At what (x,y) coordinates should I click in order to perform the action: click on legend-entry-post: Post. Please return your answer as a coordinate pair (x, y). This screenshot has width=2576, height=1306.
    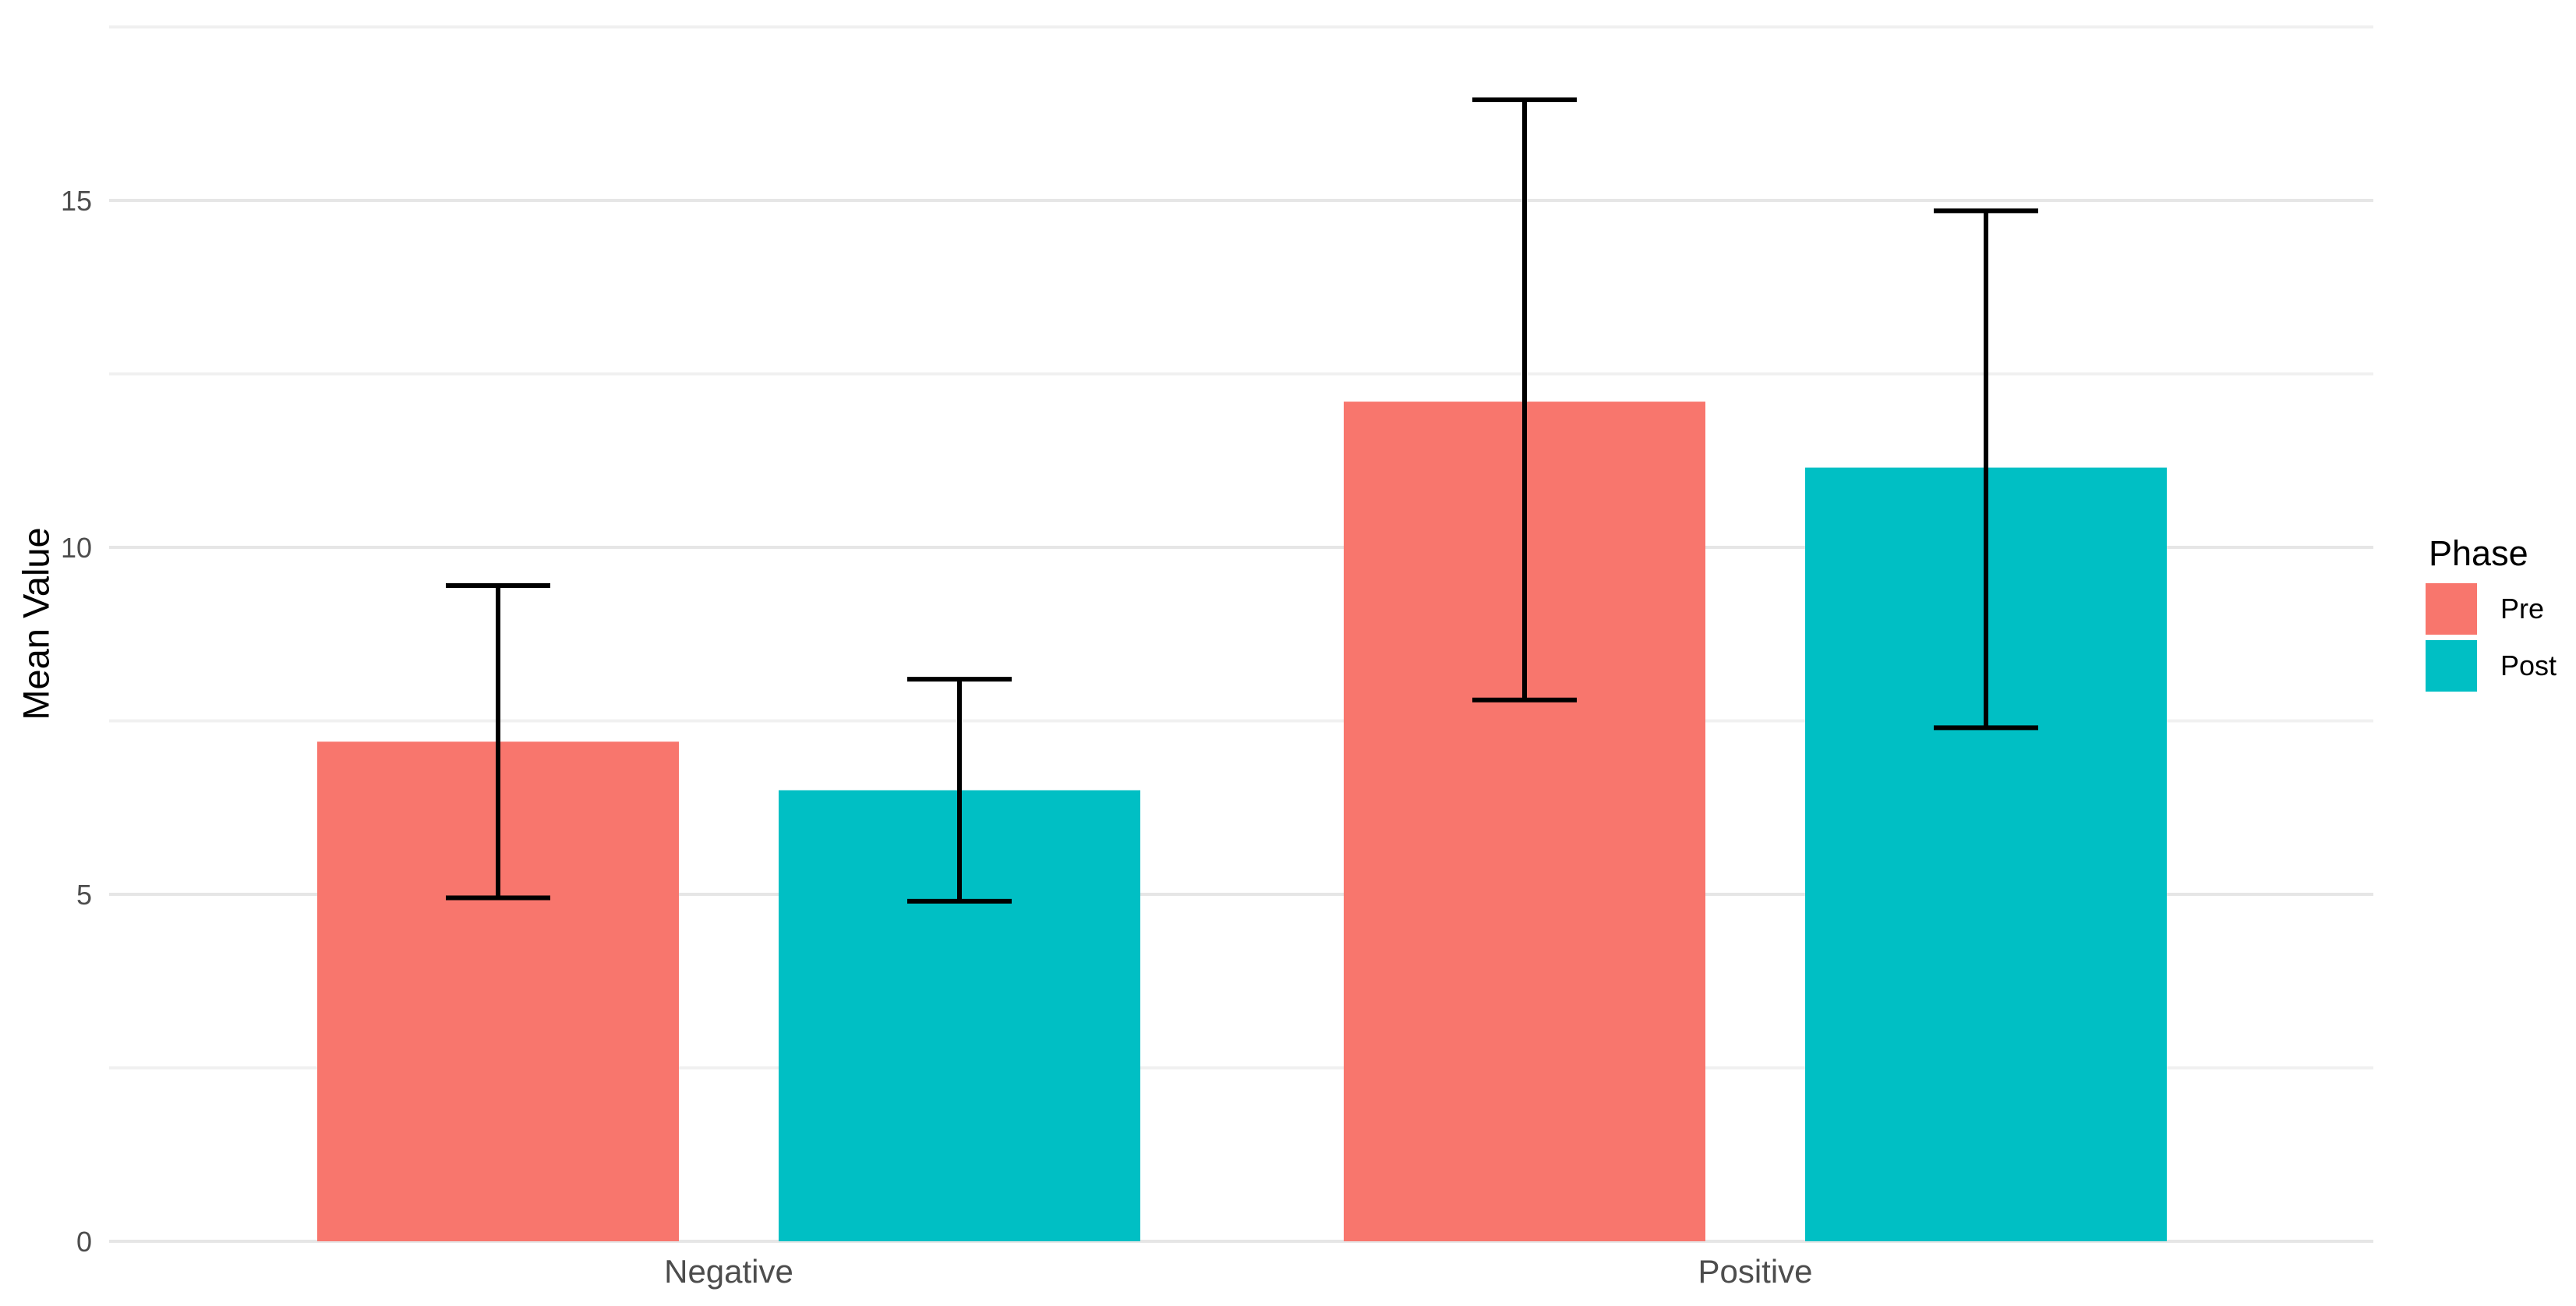
    Looking at the image, I should click on (2491, 666).